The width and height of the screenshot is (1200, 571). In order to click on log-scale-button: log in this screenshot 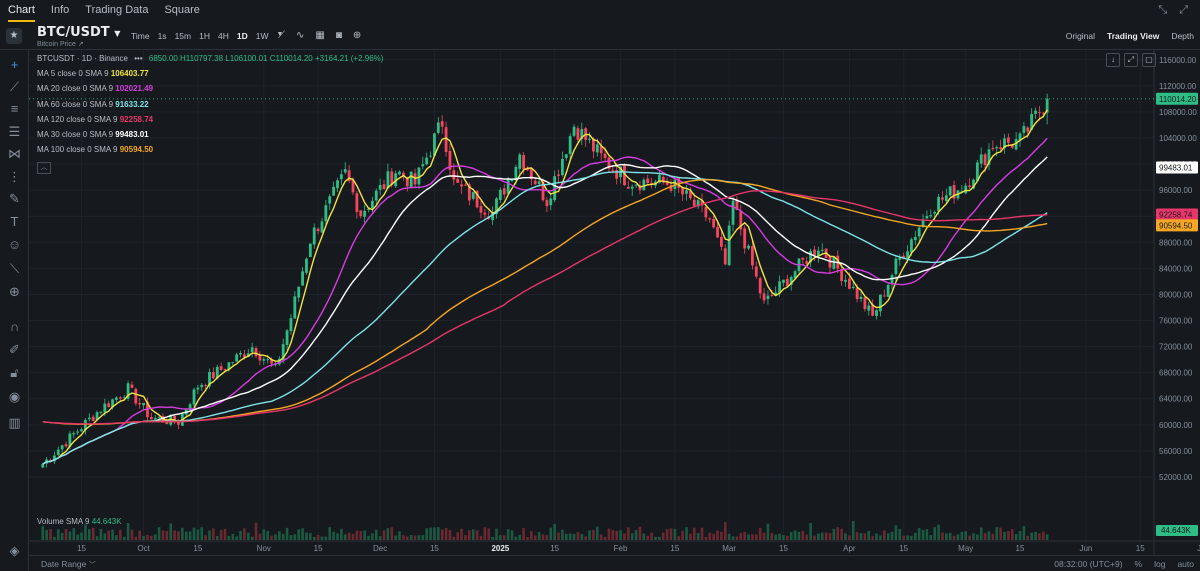, I will do `click(1160, 564)`.